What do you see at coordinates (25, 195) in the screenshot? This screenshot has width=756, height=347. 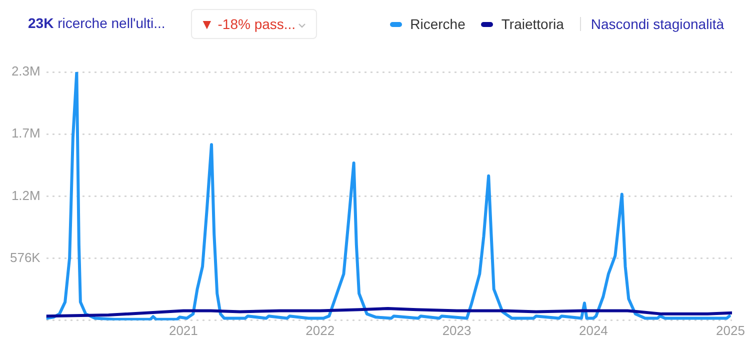 I see `y-tick-label: 1.2M` at bounding box center [25, 195].